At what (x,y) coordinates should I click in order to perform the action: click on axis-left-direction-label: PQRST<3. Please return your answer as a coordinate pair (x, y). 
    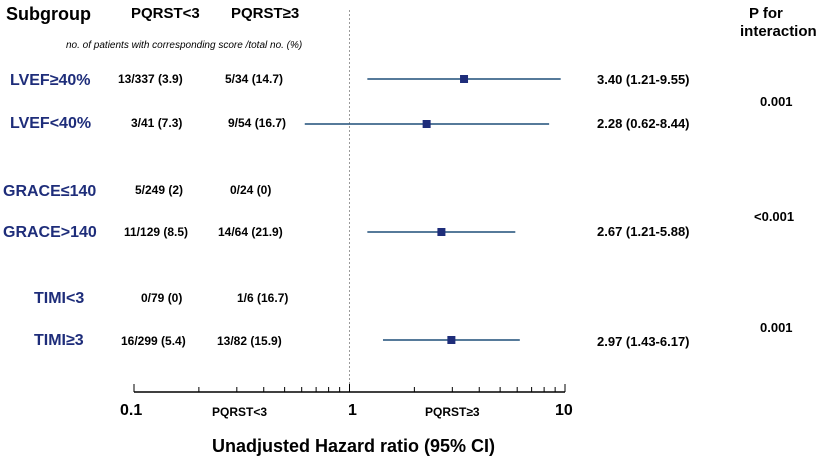
    Looking at the image, I should click on (240, 412).